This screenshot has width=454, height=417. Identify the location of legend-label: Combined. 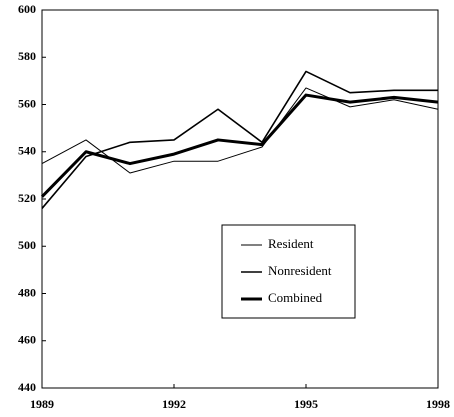
(295, 297).